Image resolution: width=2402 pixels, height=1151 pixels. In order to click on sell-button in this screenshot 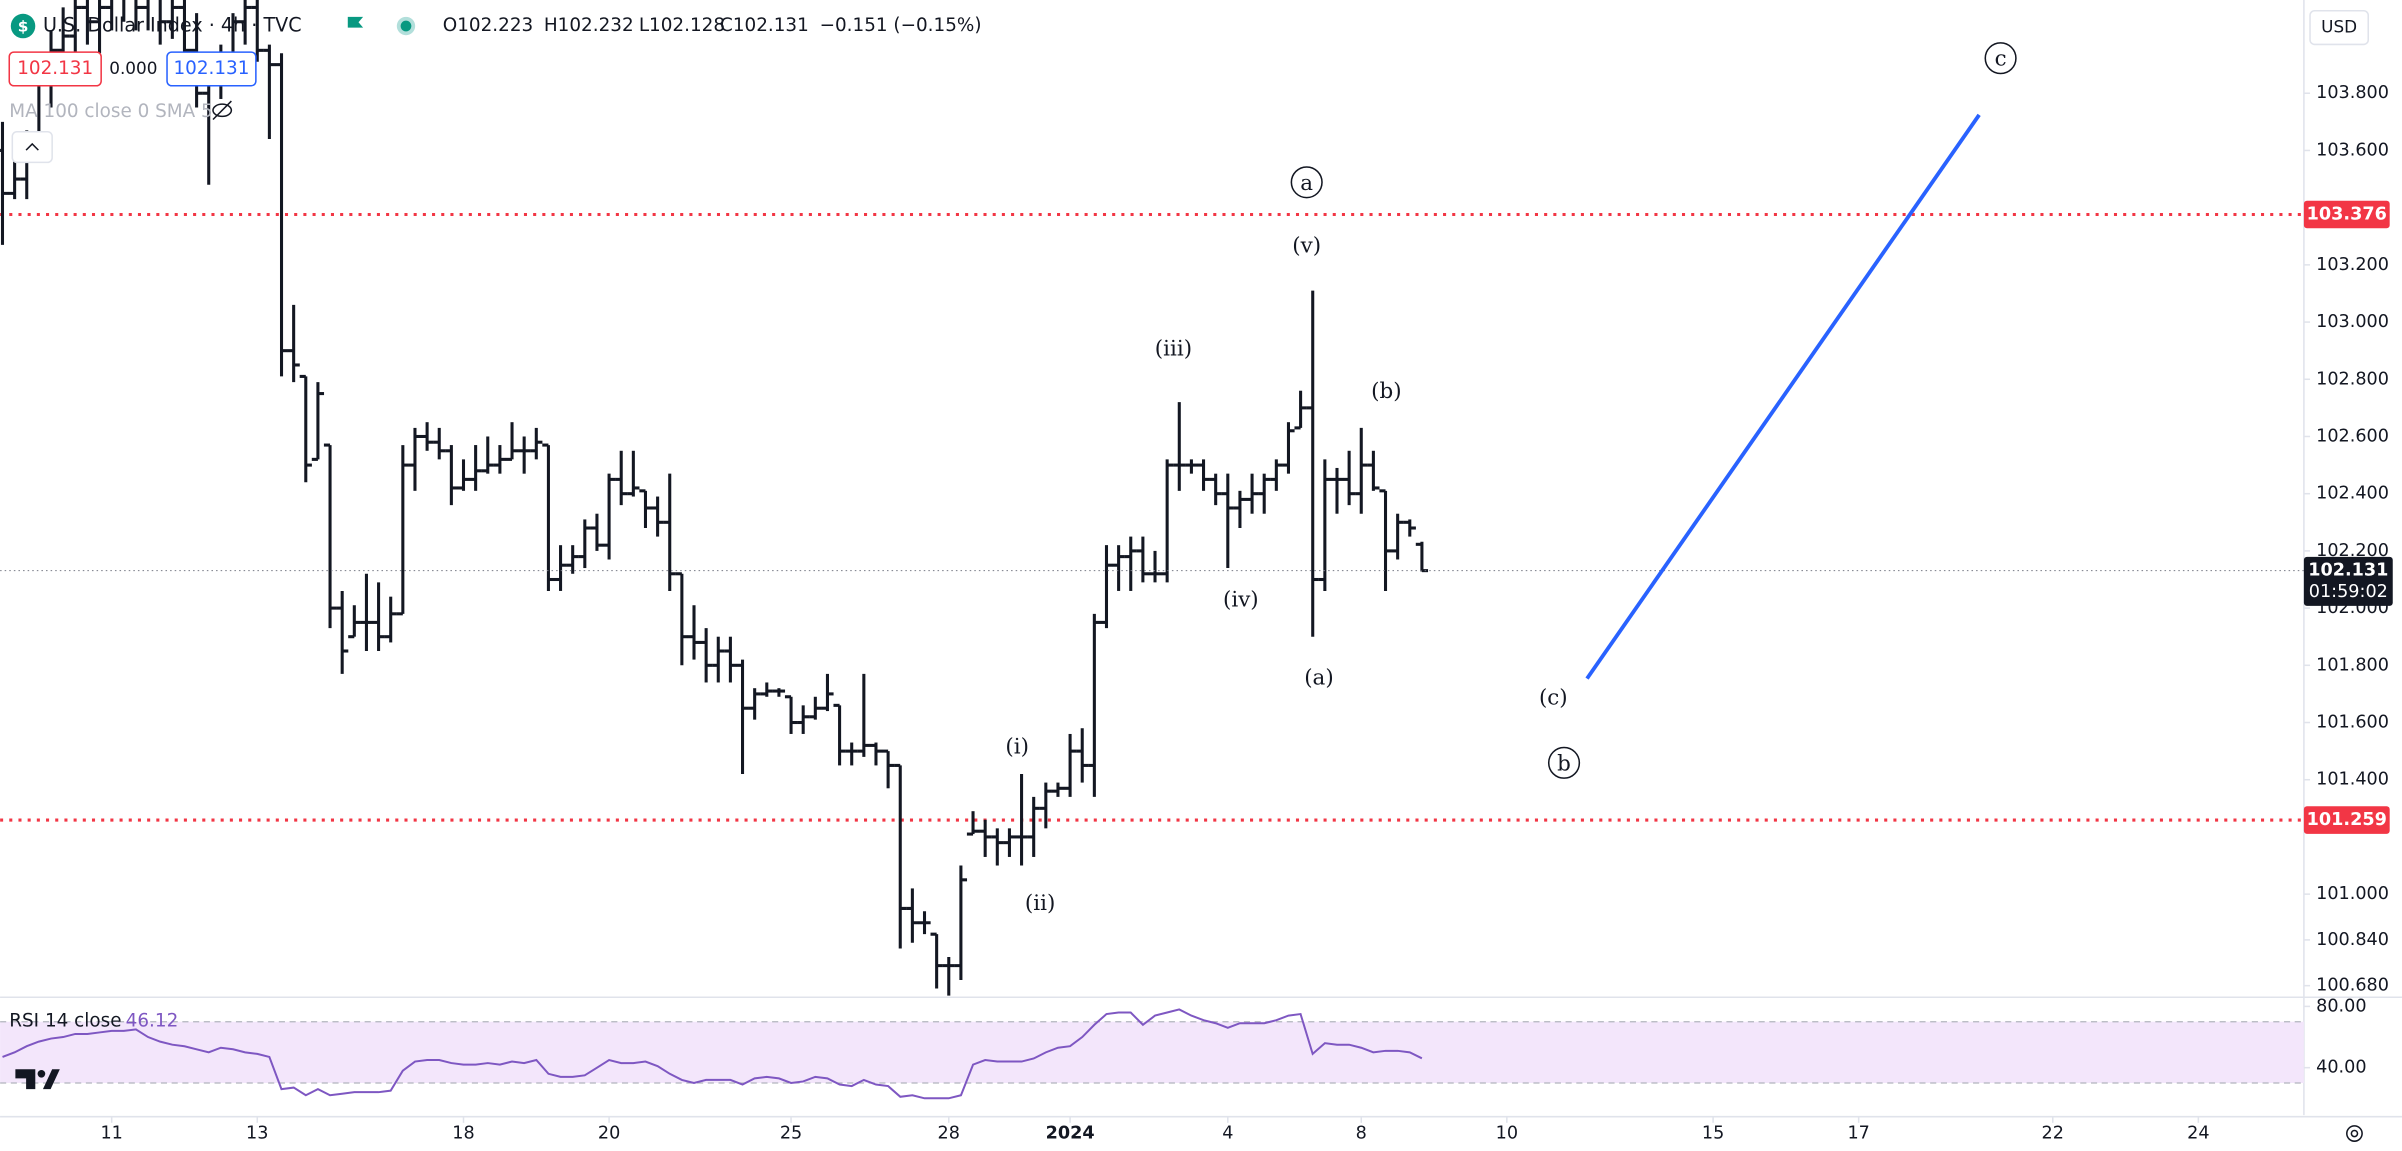, I will do `click(55, 69)`.